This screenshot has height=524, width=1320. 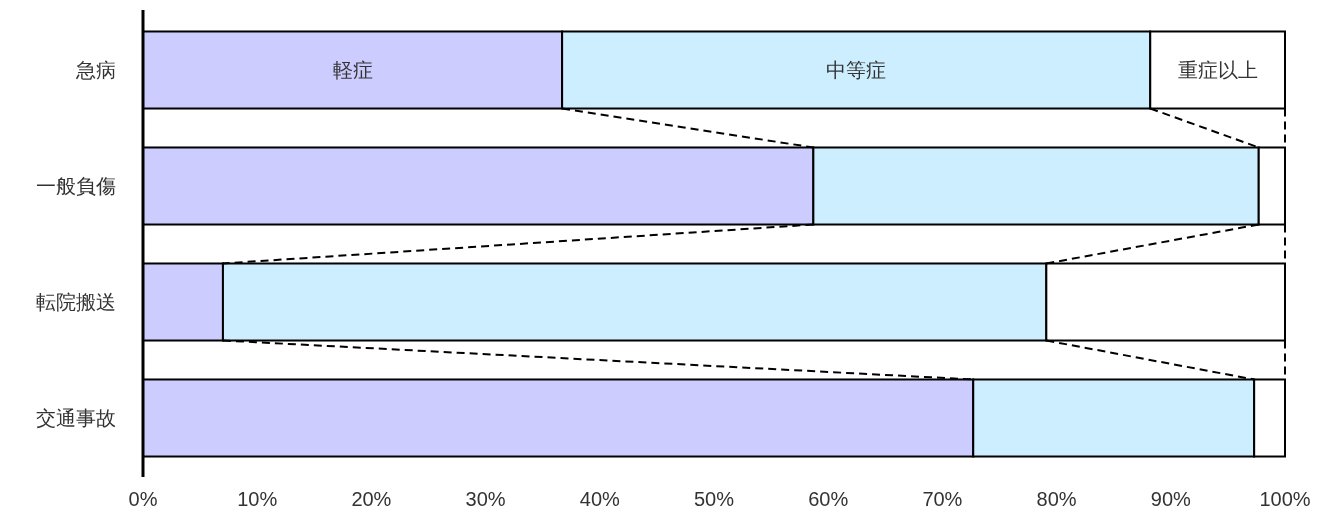 I want to click on x-tick-label: 60%, so click(x=828, y=499).